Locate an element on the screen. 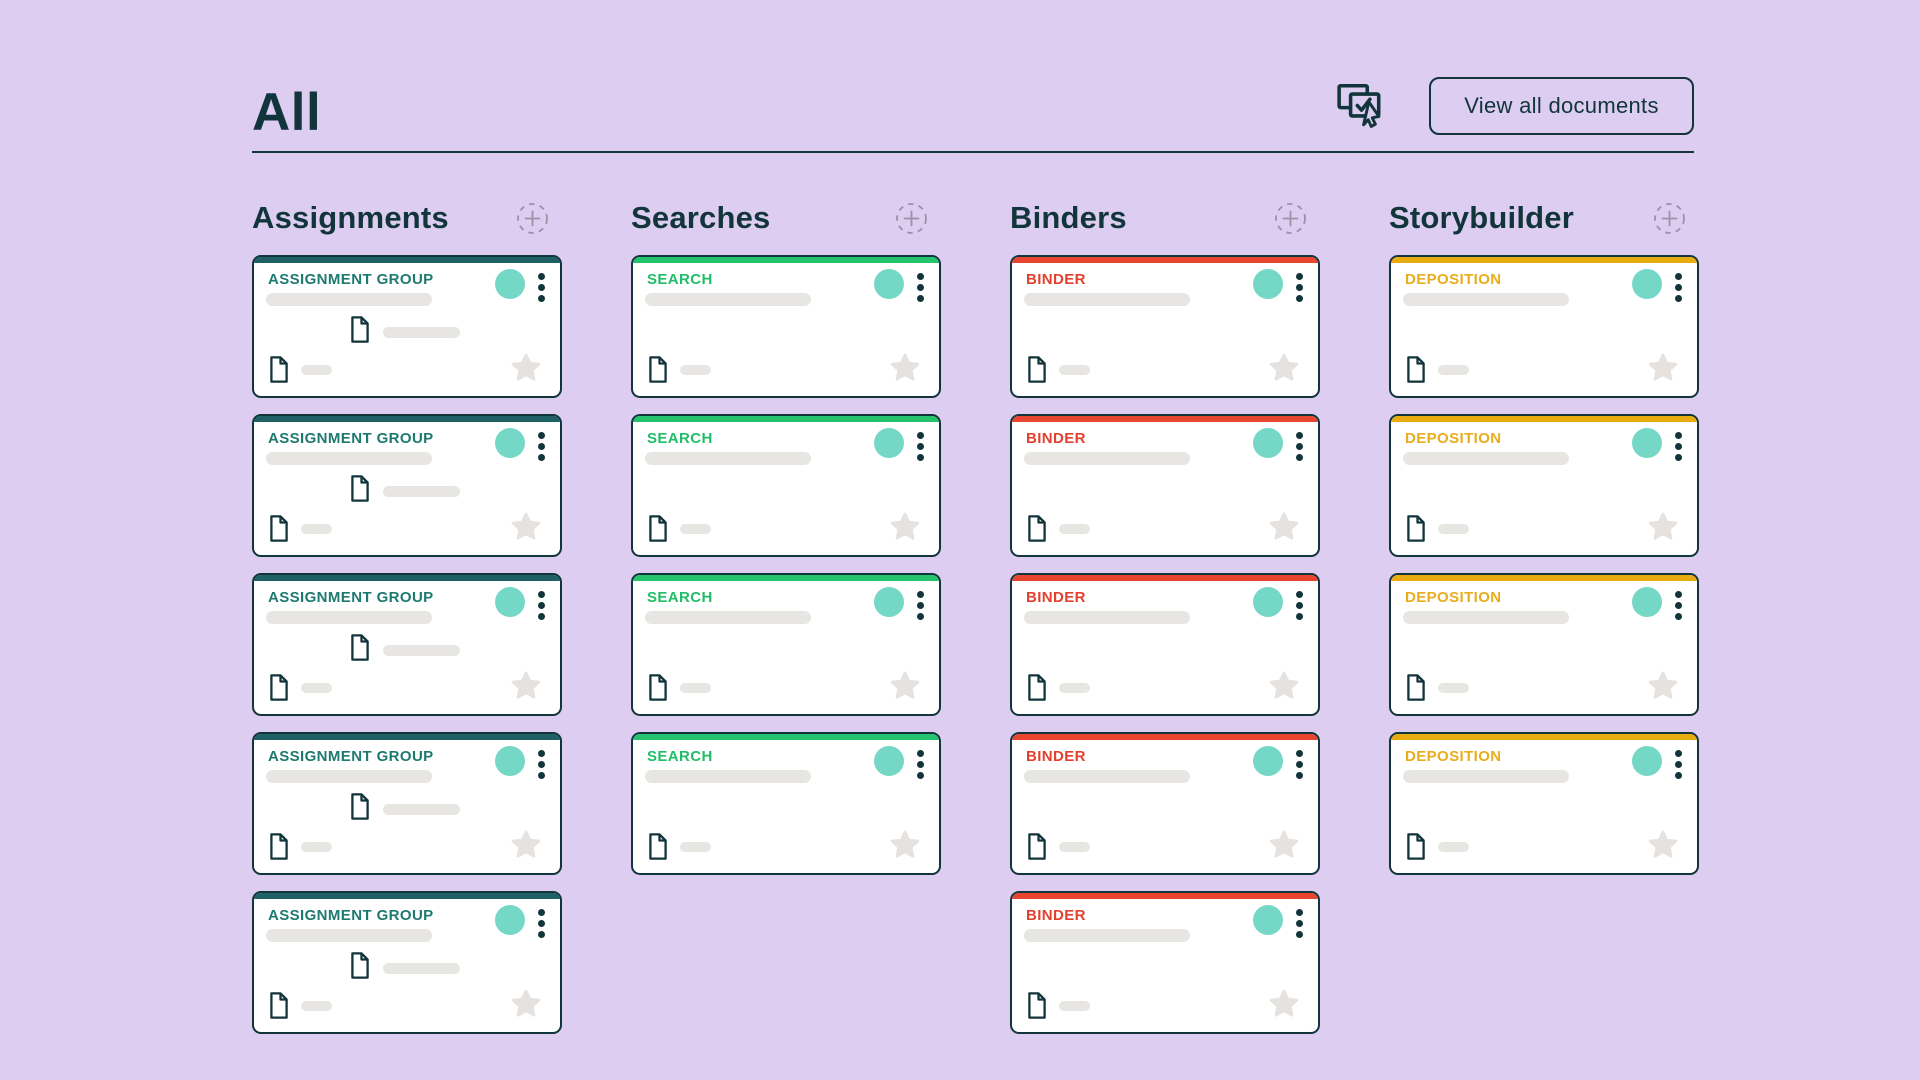 The height and width of the screenshot is (1080, 1920). card-type-label: SEARCH is located at coordinates (680, 756).